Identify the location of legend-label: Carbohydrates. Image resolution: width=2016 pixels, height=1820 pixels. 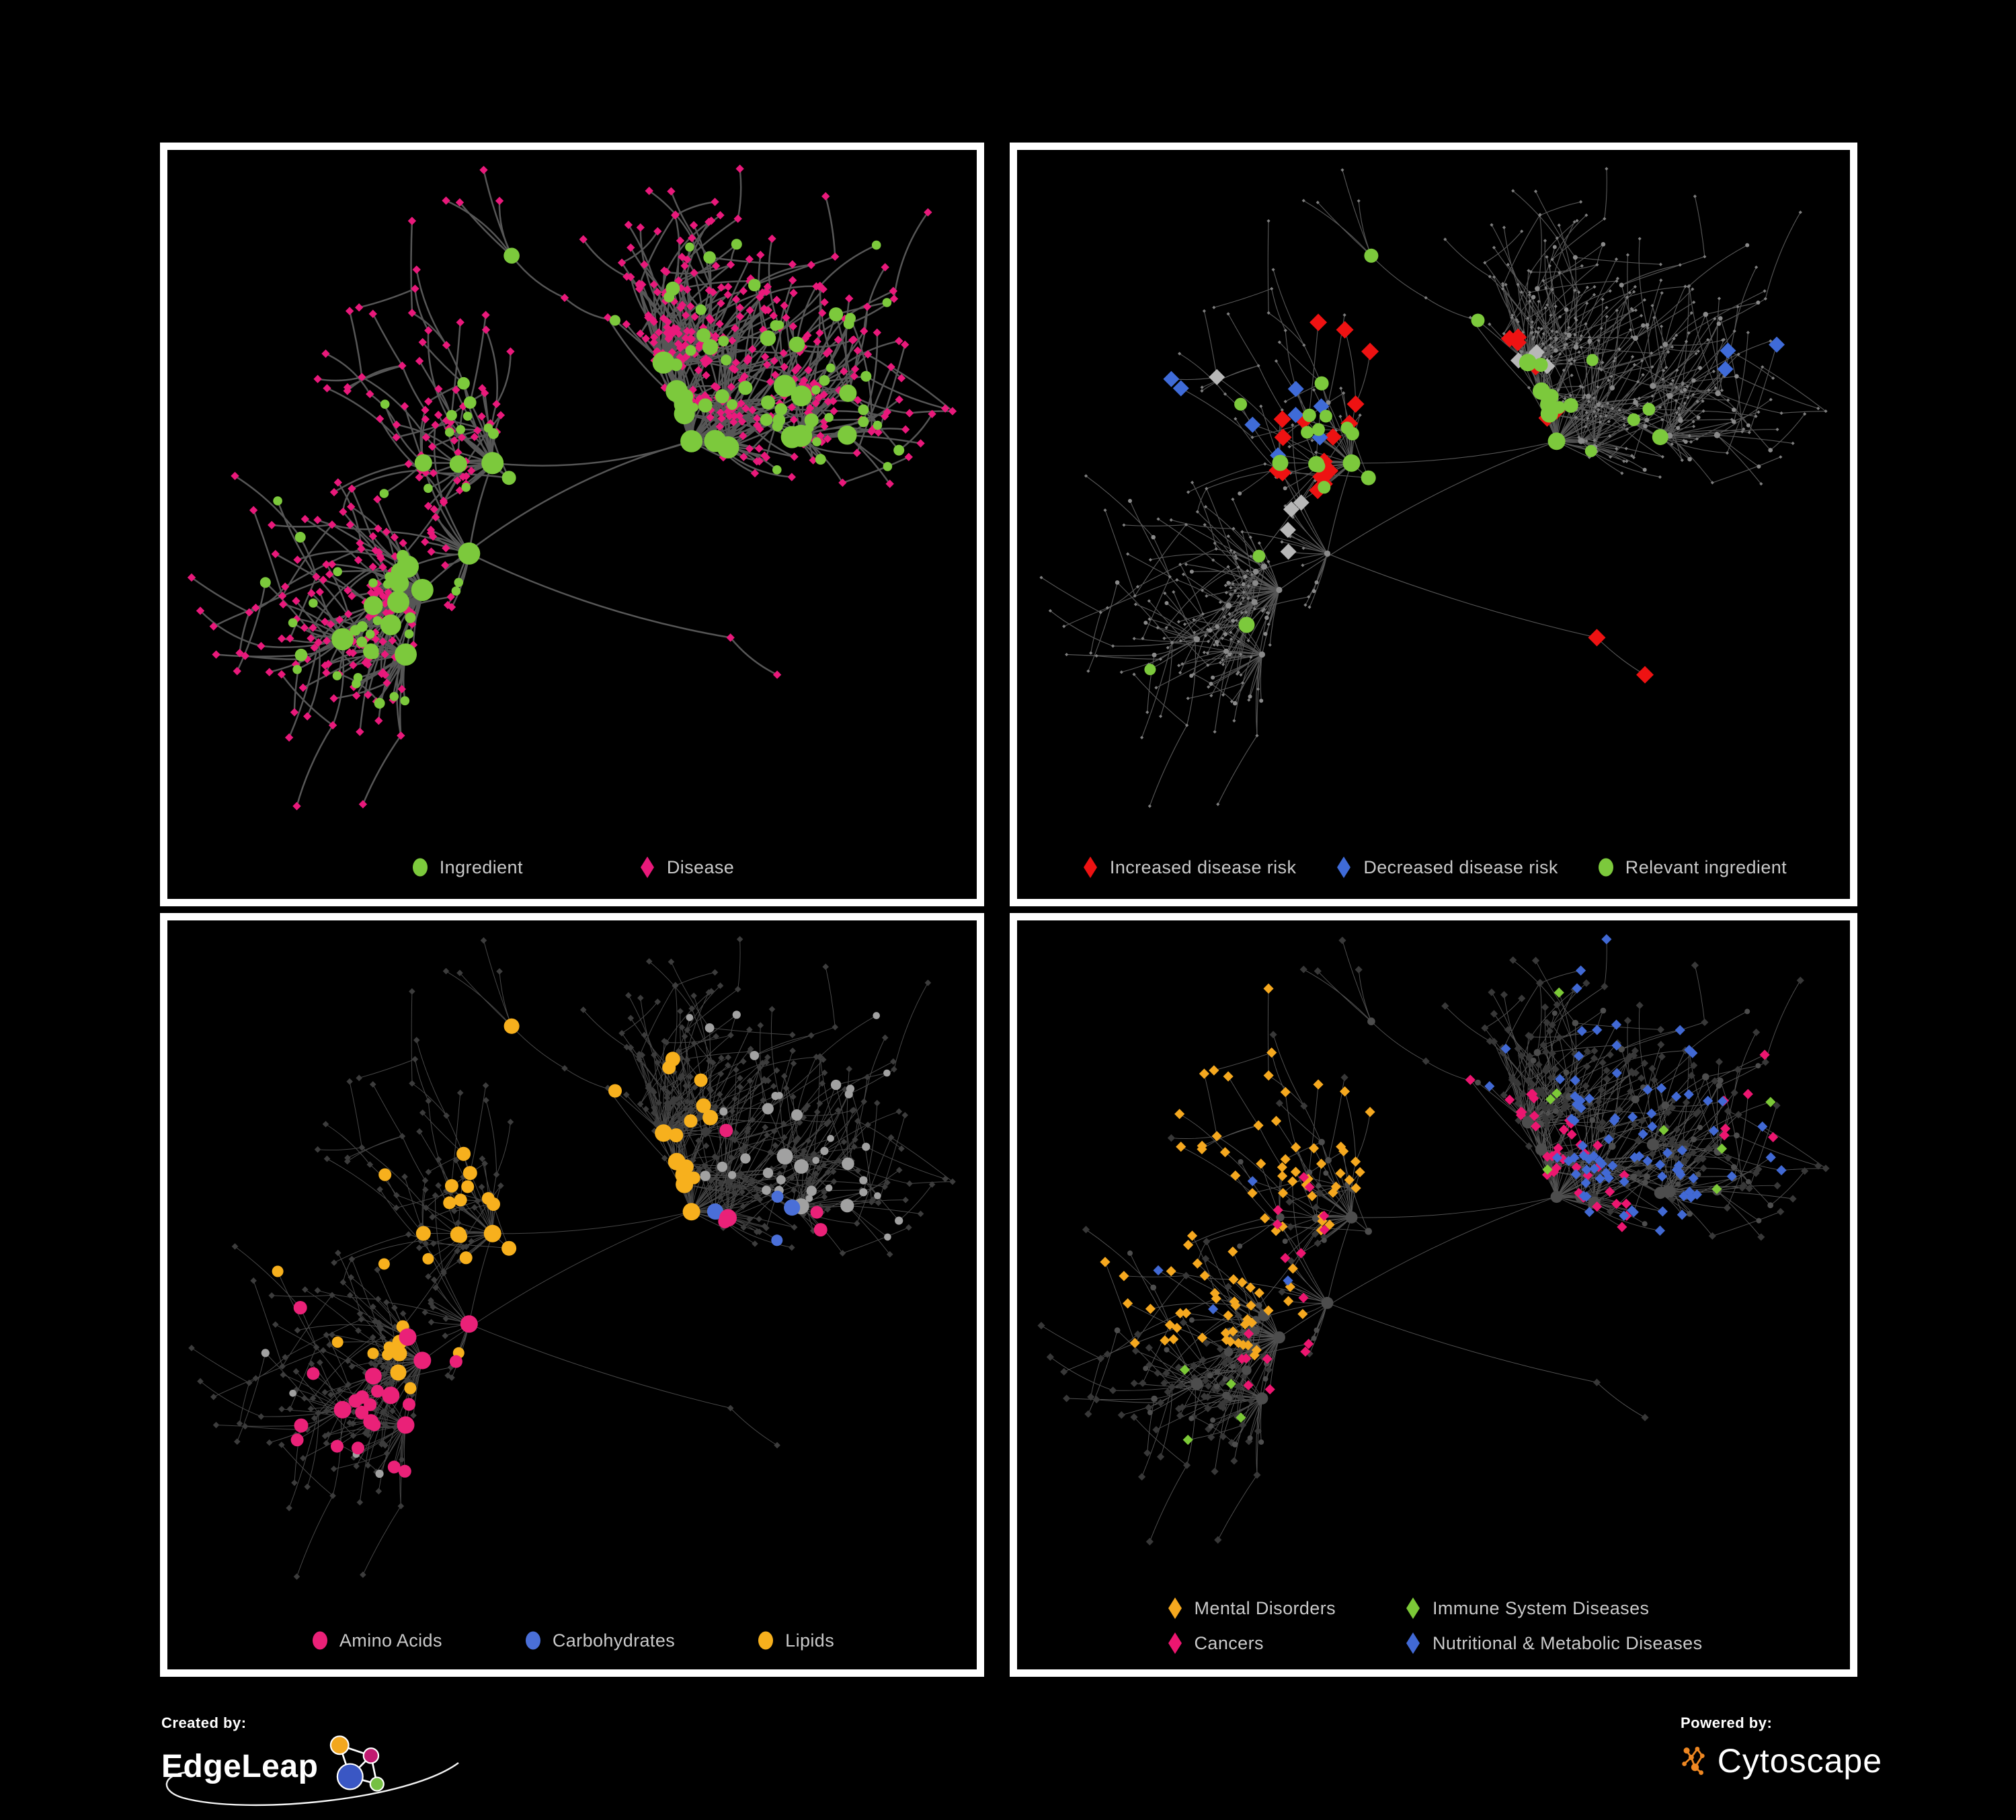
(614, 1640).